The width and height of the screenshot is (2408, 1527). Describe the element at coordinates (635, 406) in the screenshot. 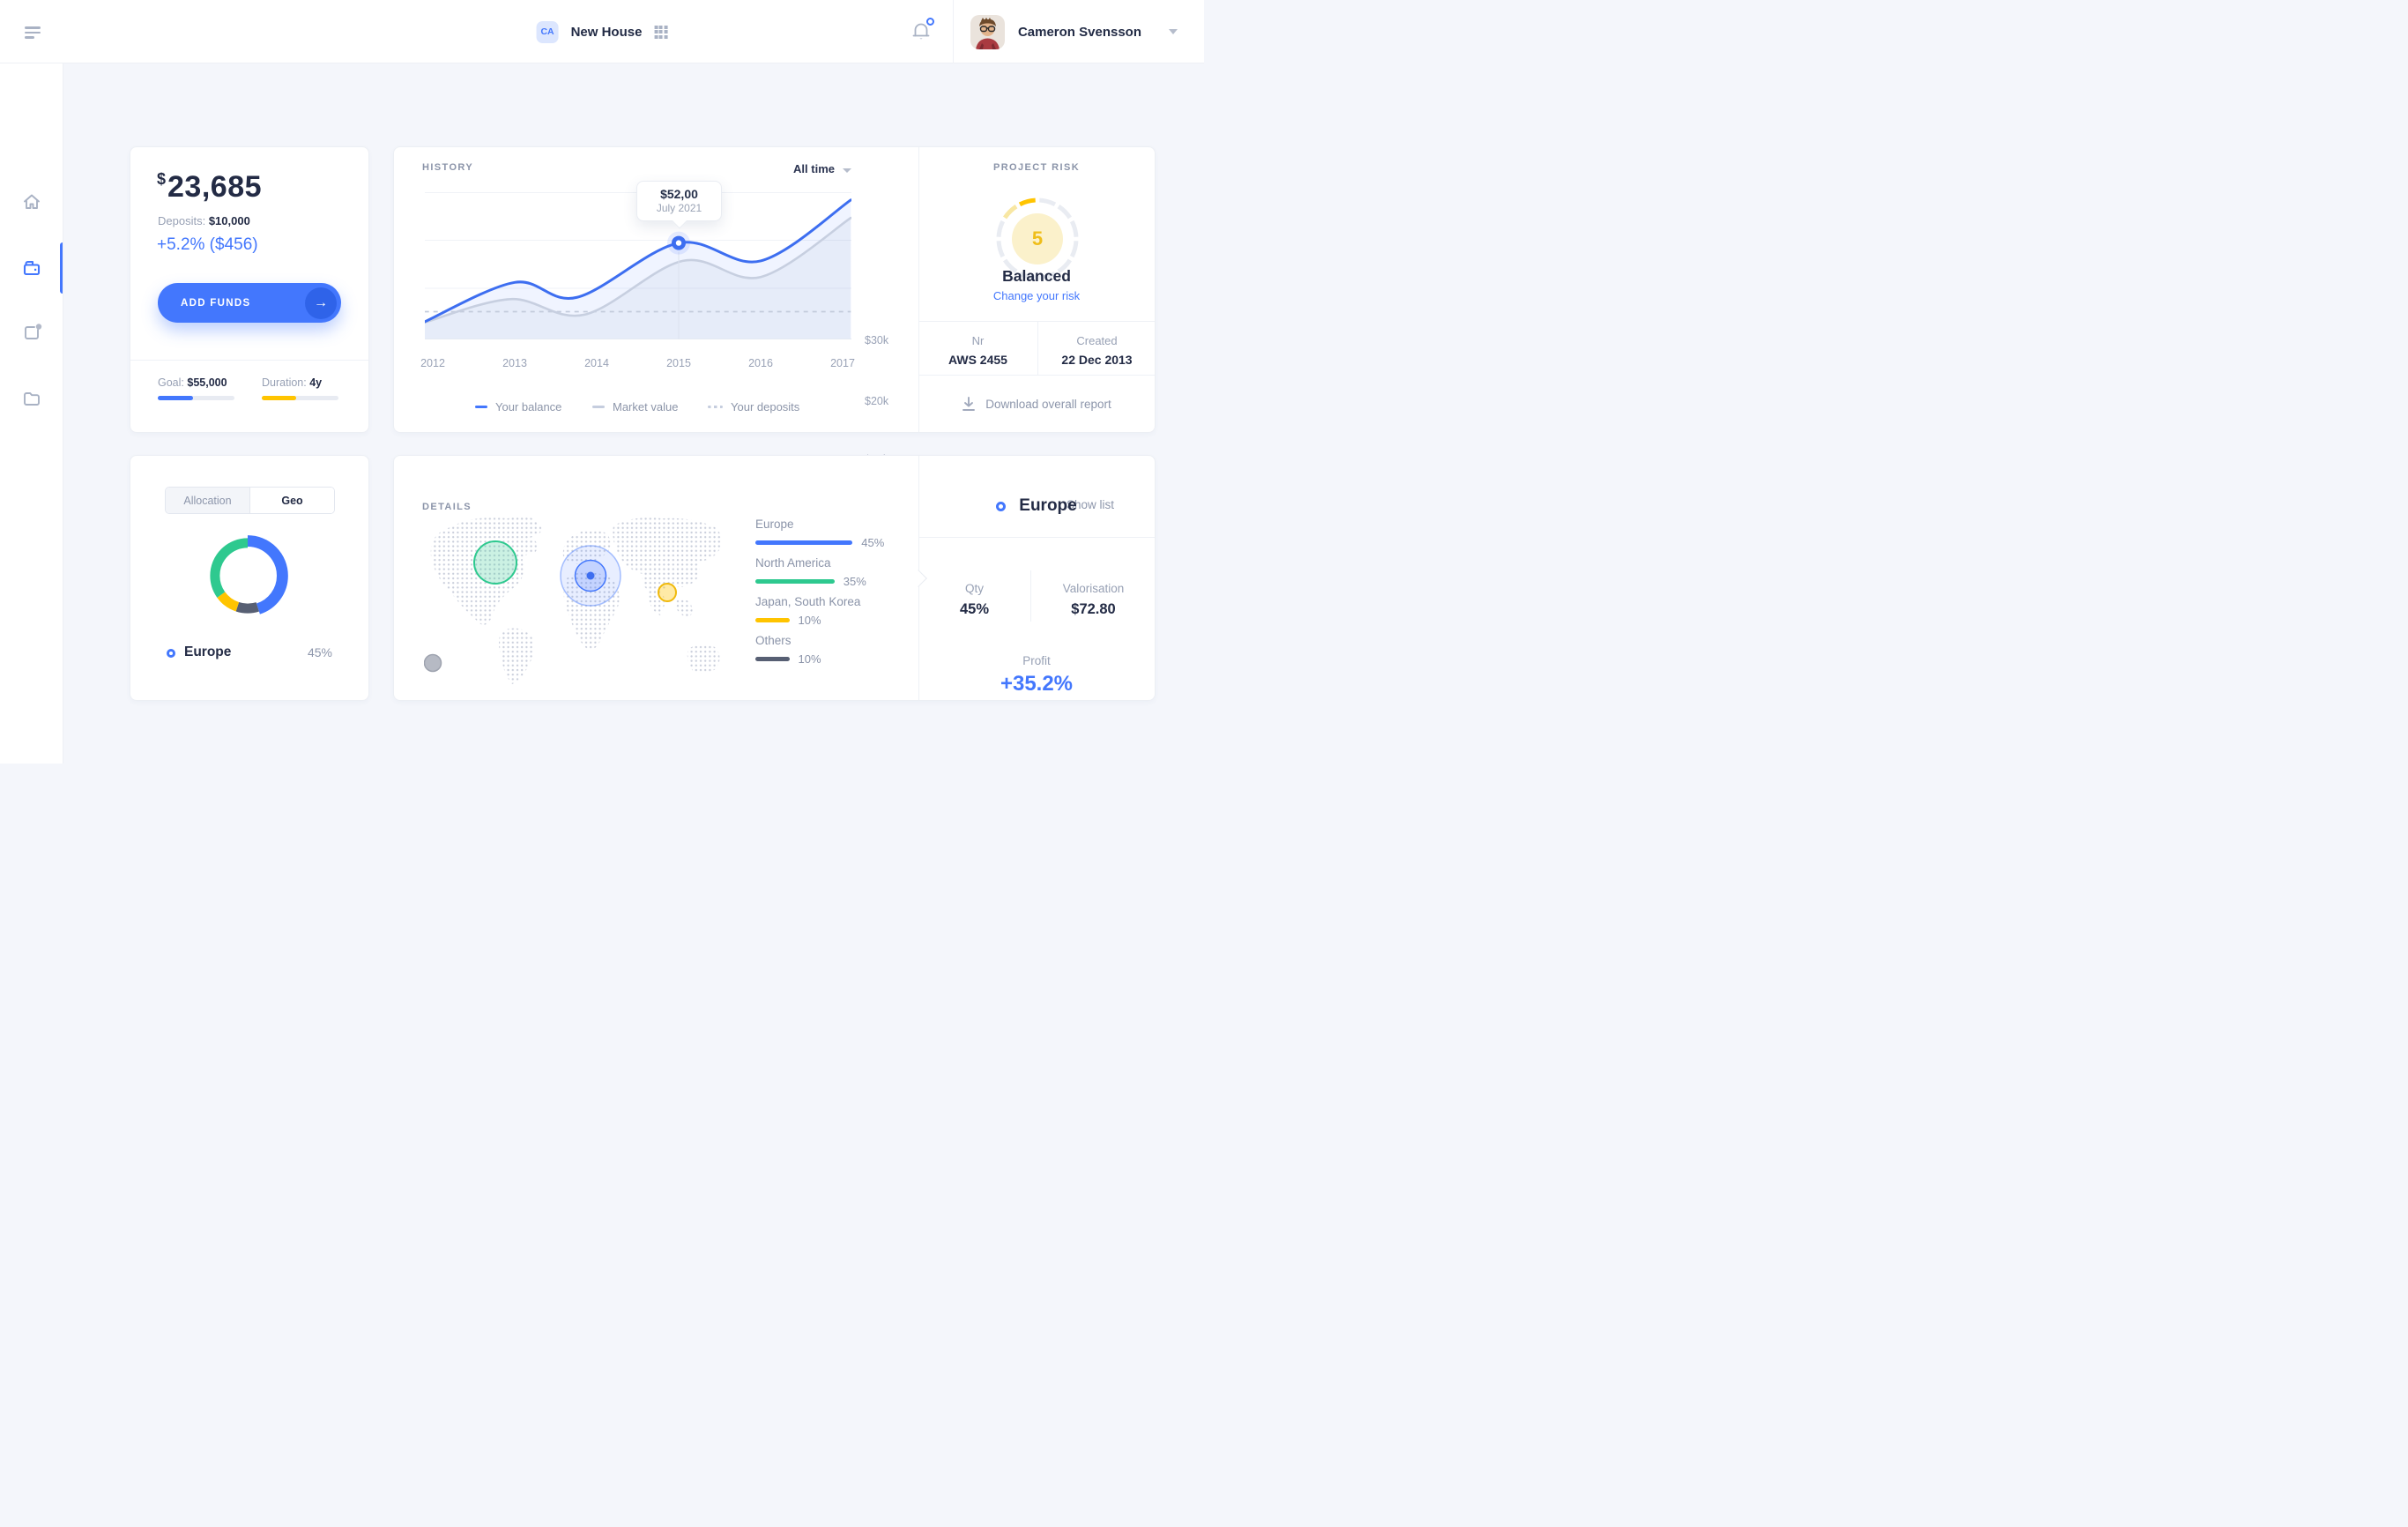

I see `legend-market-value: Market value` at that location.